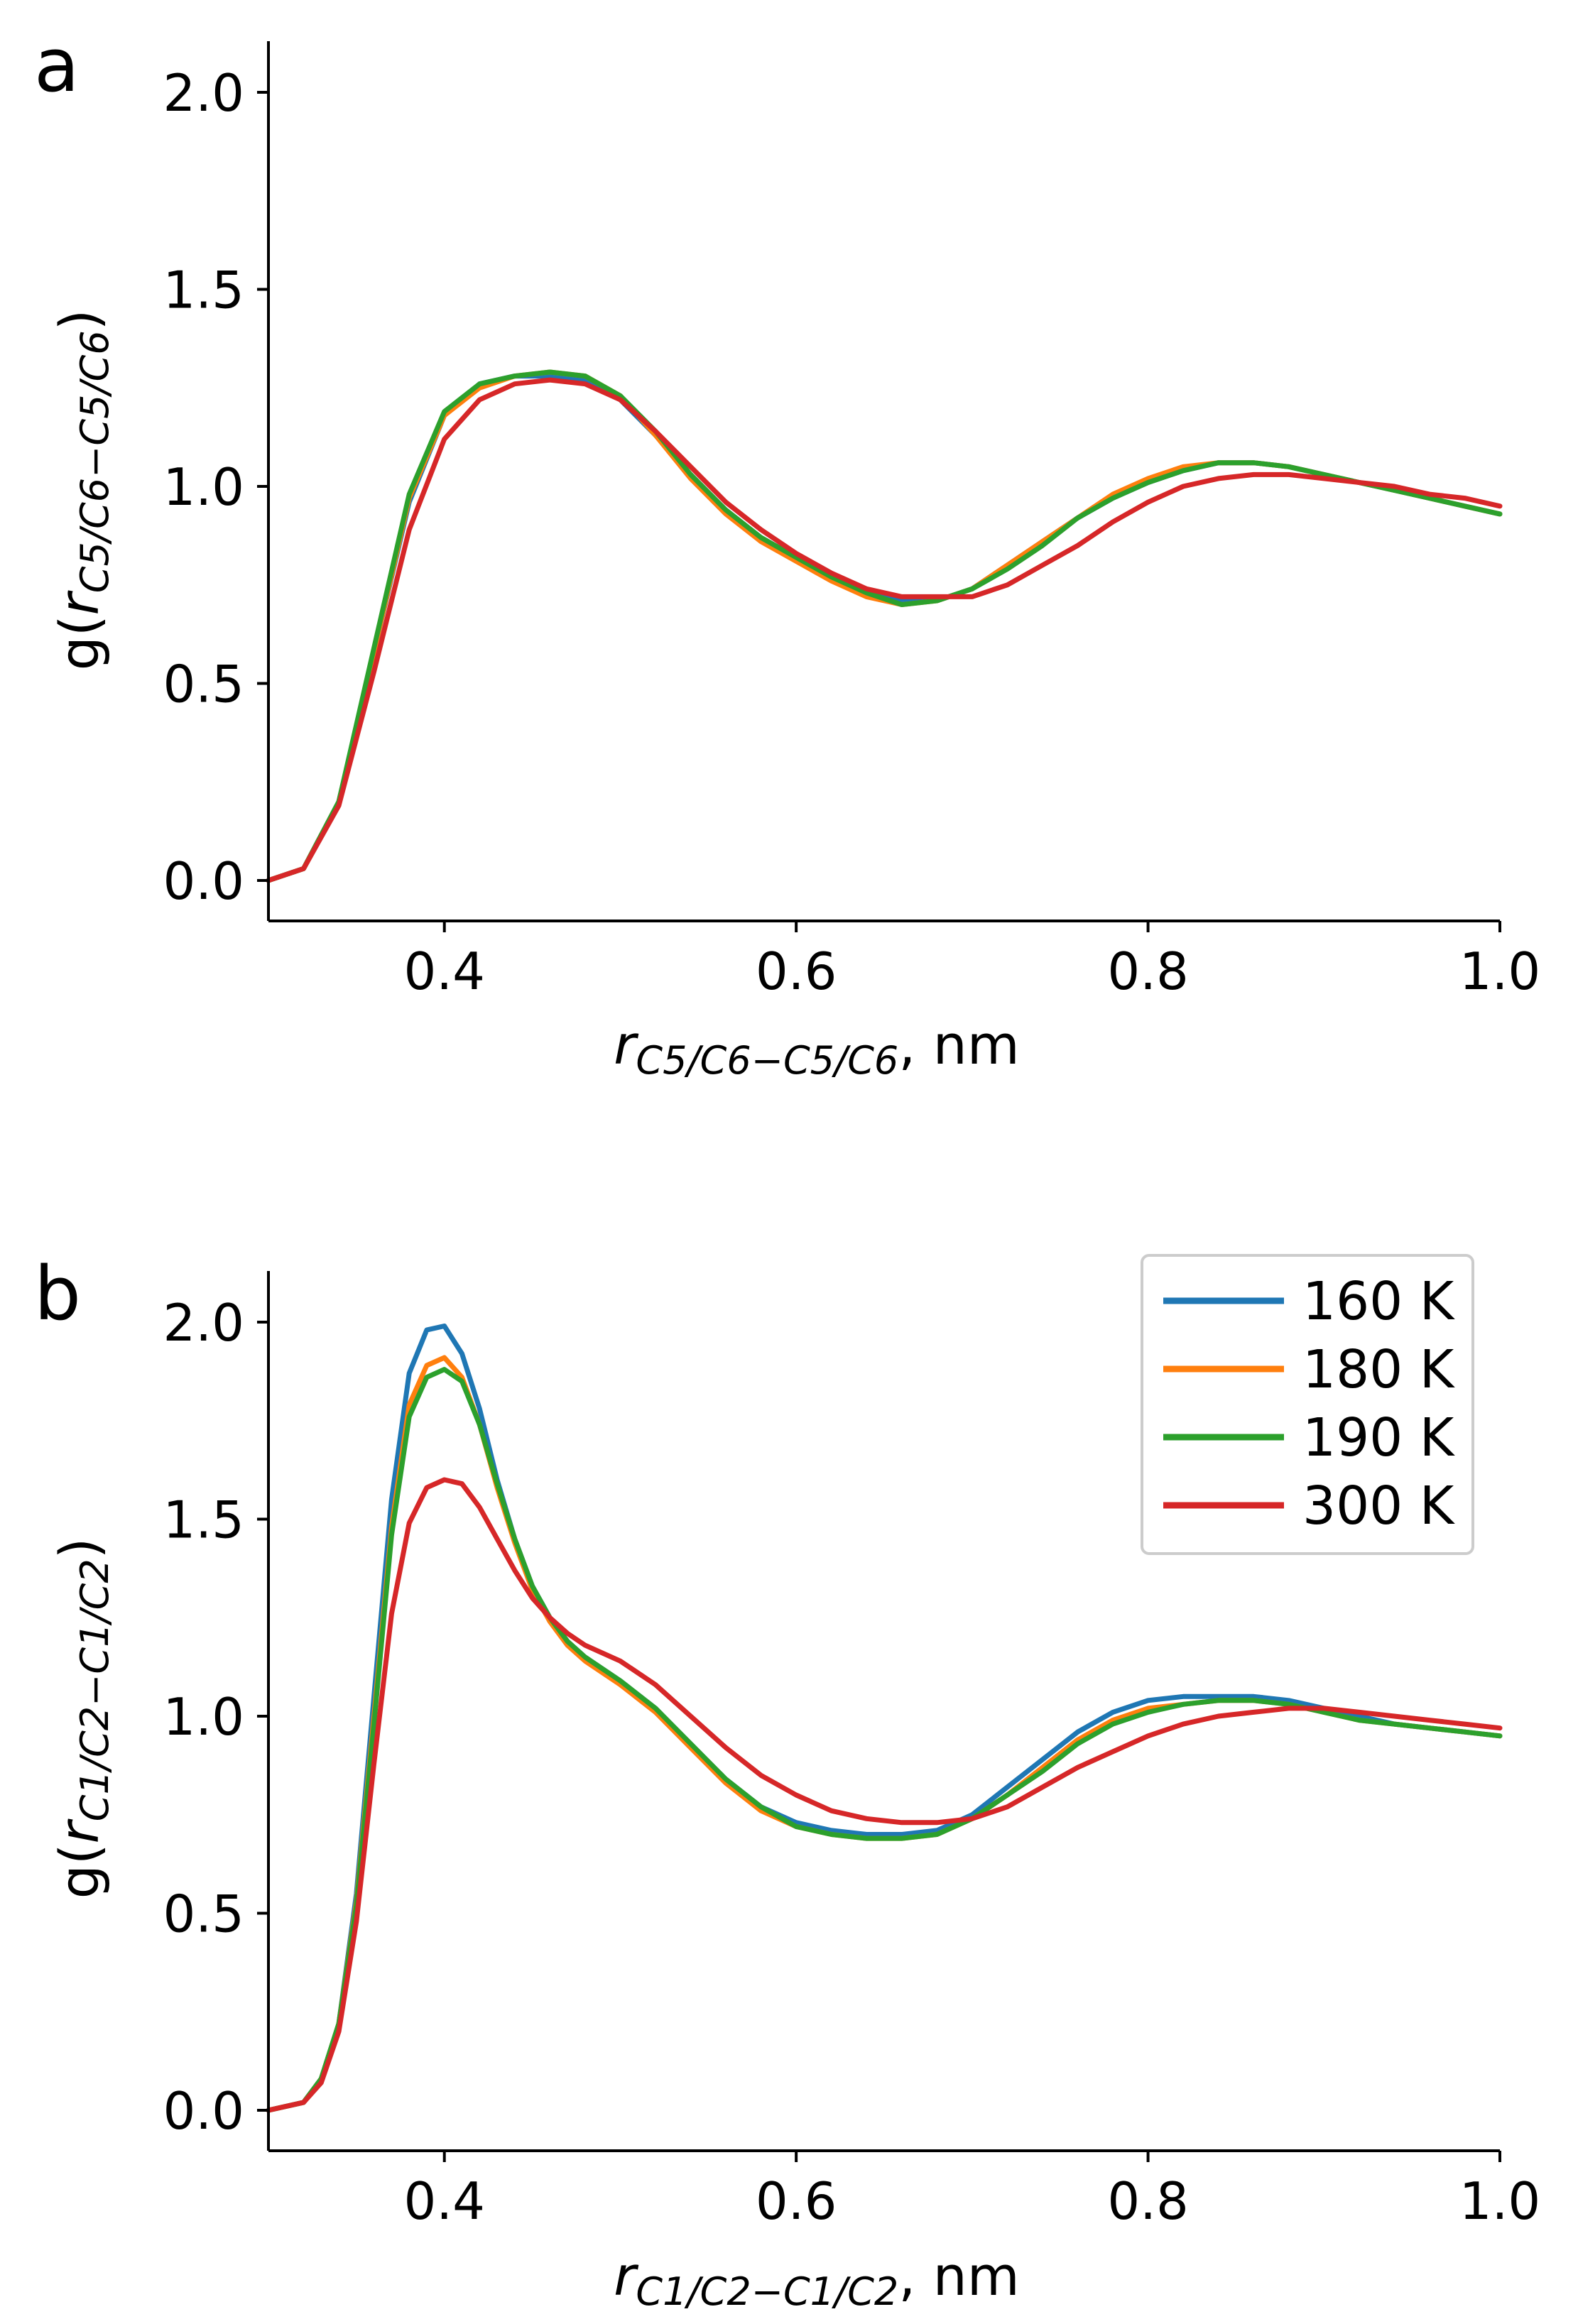 This screenshot has height=2324, width=1578. Describe the element at coordinates (959, 1044) in the screenshot. I see `panel-a-x-label-suffix: , nm` at that location.